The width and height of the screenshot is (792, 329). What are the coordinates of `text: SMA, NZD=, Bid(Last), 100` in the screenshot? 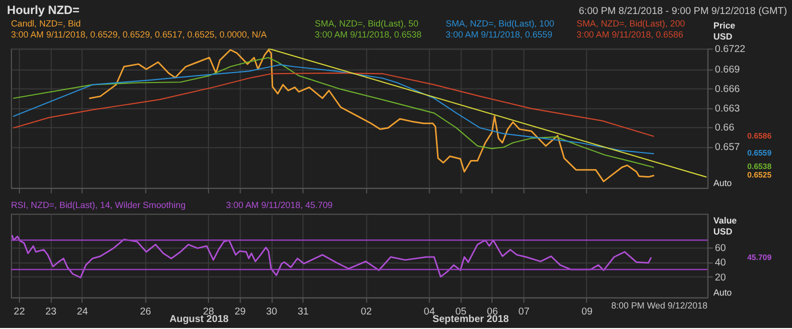 It's located at (500, 23).